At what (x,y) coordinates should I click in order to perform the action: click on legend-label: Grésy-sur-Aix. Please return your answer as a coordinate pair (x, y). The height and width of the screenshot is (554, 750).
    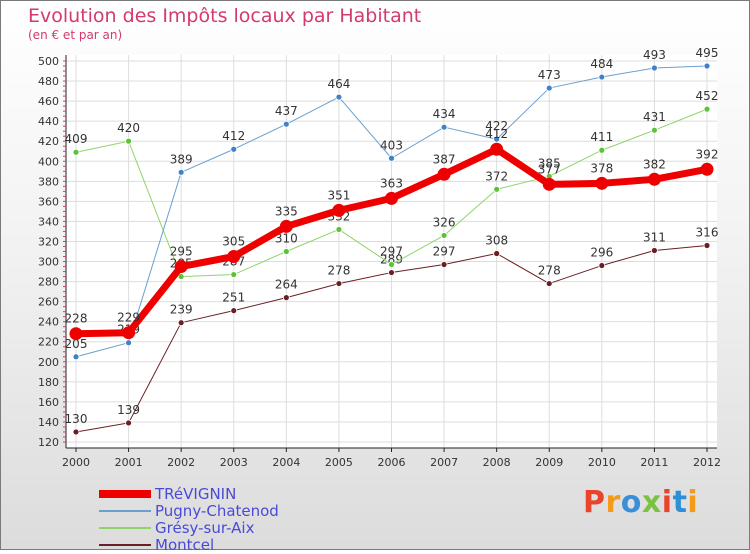
    Looking at the image, I should click on (205, 528).